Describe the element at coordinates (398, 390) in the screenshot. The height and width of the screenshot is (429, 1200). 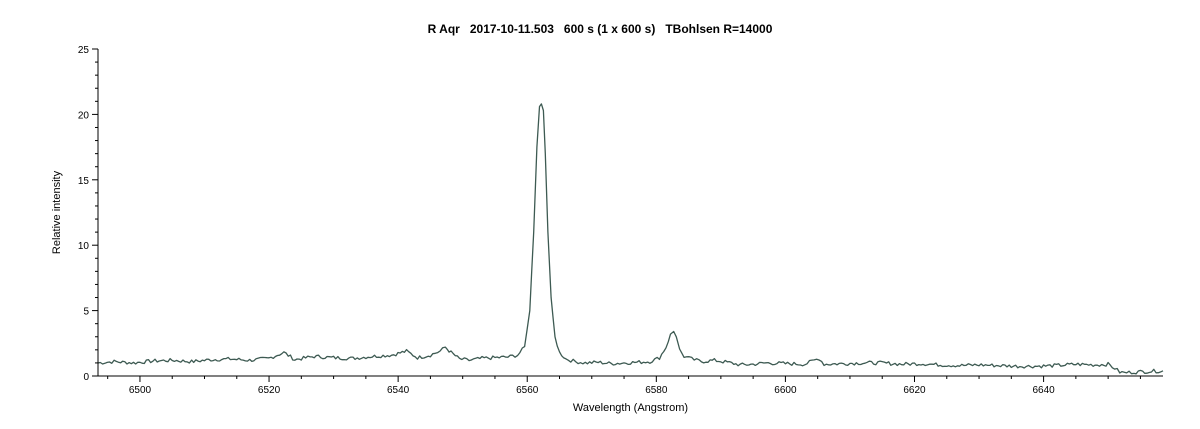
I see `x-tick-label: 6540` at that location.